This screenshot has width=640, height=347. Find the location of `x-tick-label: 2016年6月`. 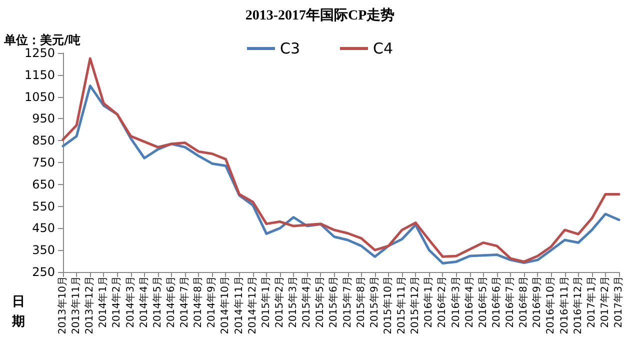

x-tick-label: 2016年6月 is located at coordinates (496, 302).